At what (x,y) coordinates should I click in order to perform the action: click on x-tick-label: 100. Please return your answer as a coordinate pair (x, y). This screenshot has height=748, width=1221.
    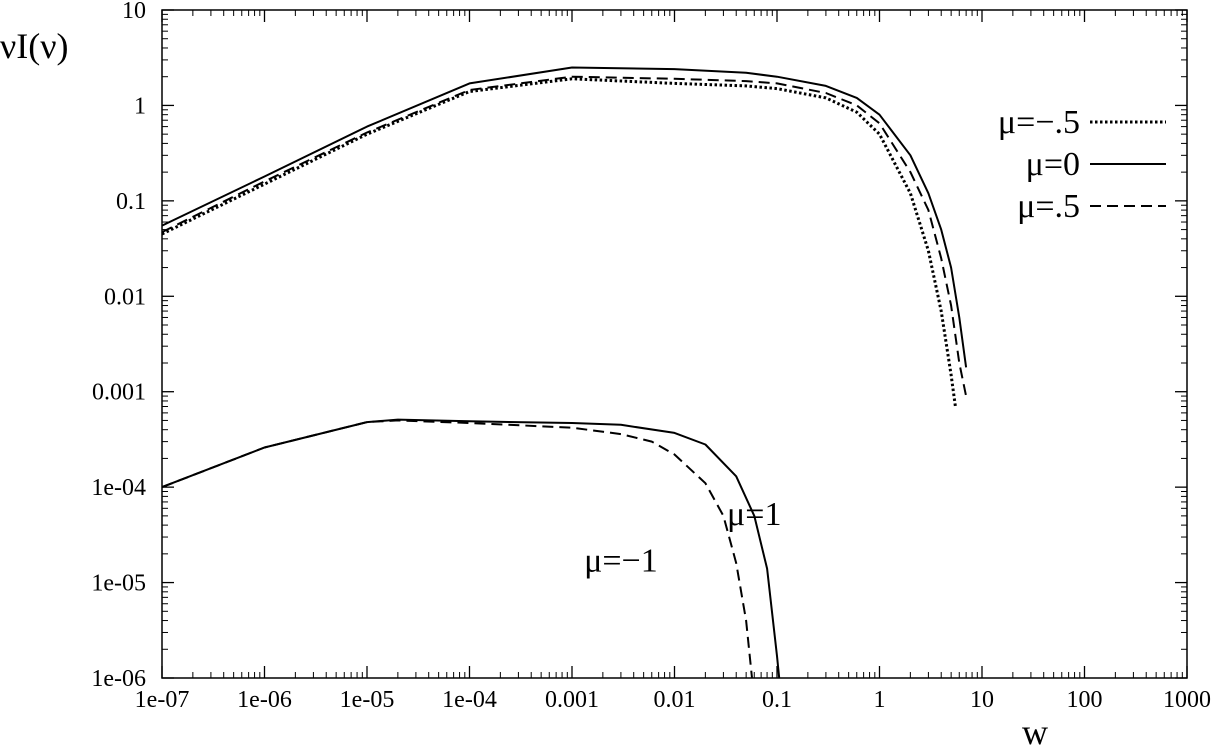
    Looking at the image, I should click on (1085, 700).